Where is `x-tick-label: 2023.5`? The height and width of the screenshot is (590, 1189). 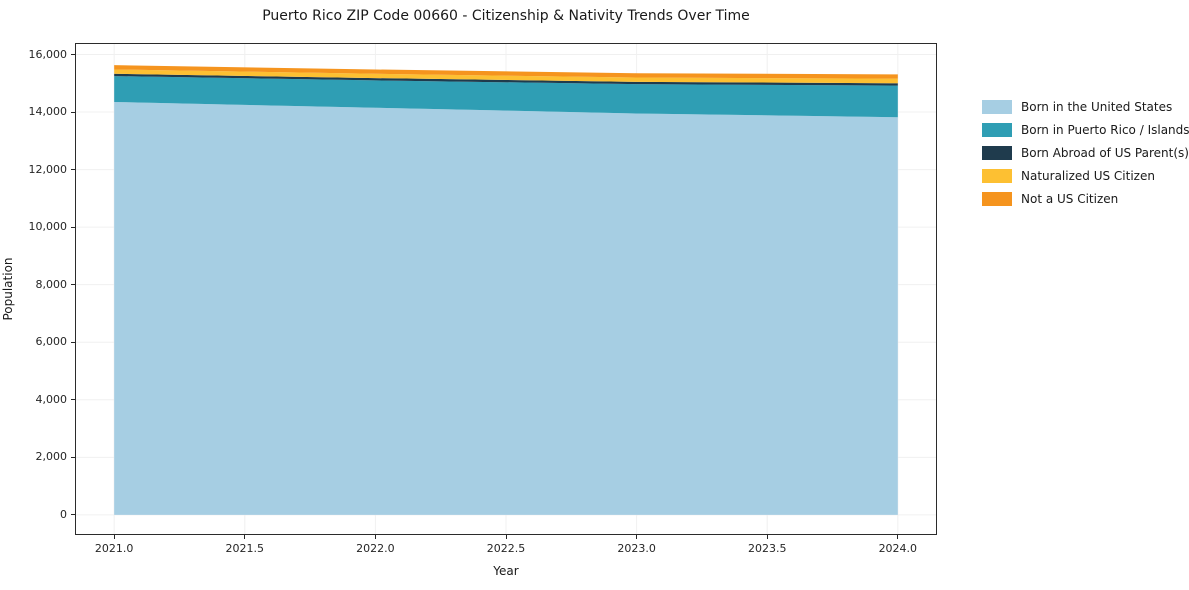
x-tick-label: 2023.5 is located at coordinates (767, 548).